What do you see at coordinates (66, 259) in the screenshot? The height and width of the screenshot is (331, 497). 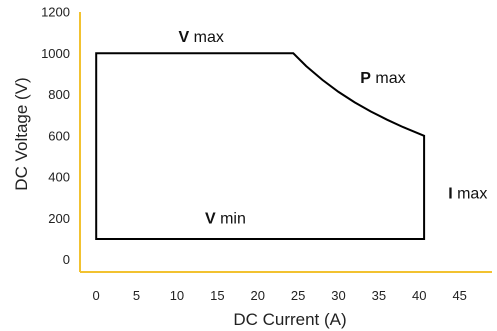 I see `y-tick-label: 0` at bounding box center [66, 259].